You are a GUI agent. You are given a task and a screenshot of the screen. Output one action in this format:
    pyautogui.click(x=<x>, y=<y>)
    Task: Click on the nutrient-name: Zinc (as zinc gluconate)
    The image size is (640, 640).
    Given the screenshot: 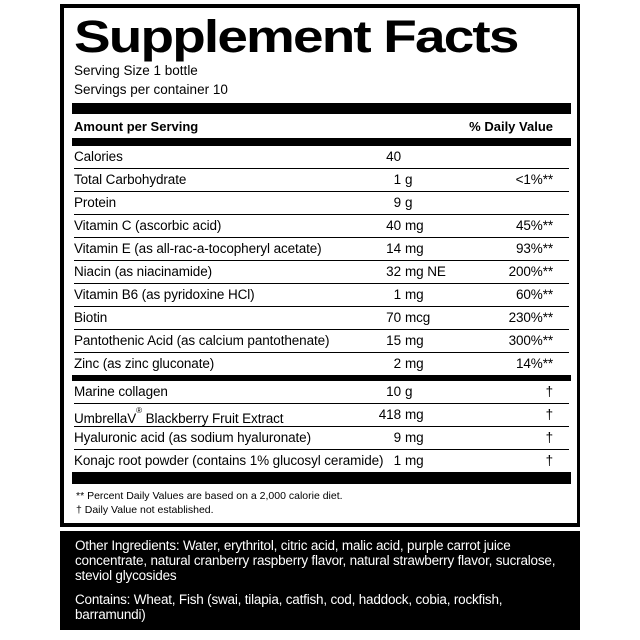 What is the action you would take?
    pyautogui.click(x=144, y=363)
    